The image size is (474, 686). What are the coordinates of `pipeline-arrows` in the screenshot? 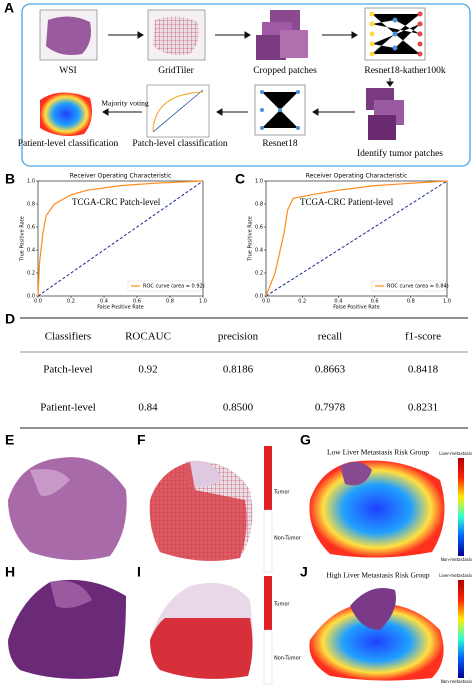 It's located at (248, 73).